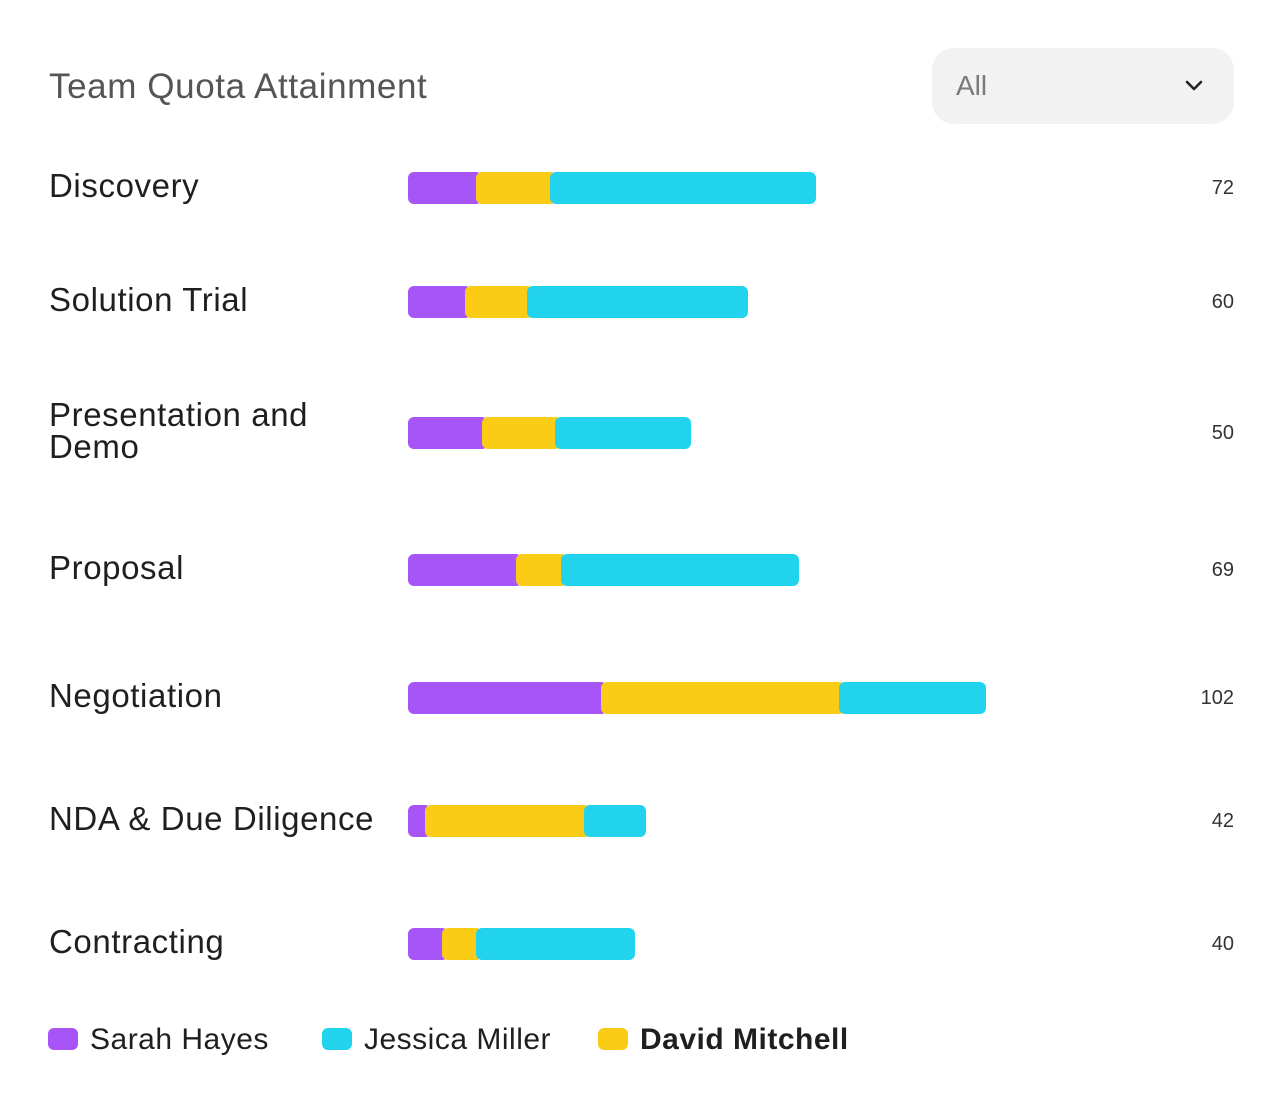 The image size is (1282, 1112). What do you see at coordinates (117, 567) in the screenshot?
I see `category-label-proposal: Proposal` at bounding box center [117, 567].